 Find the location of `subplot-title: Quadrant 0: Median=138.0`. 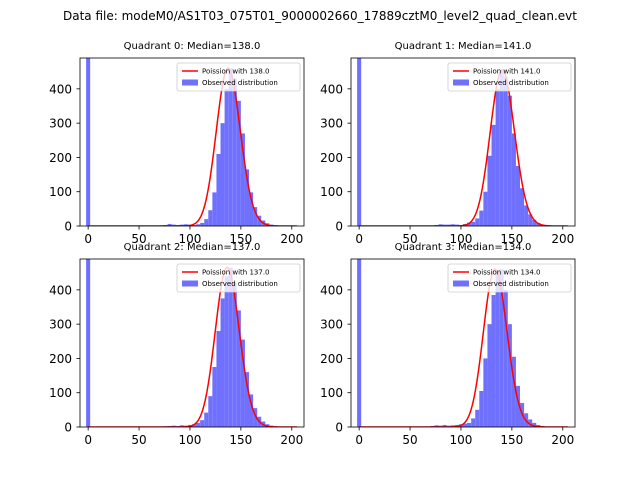

subplot-title: Quadrant 0: Median=138.0 is located at coordinates (192, 46).